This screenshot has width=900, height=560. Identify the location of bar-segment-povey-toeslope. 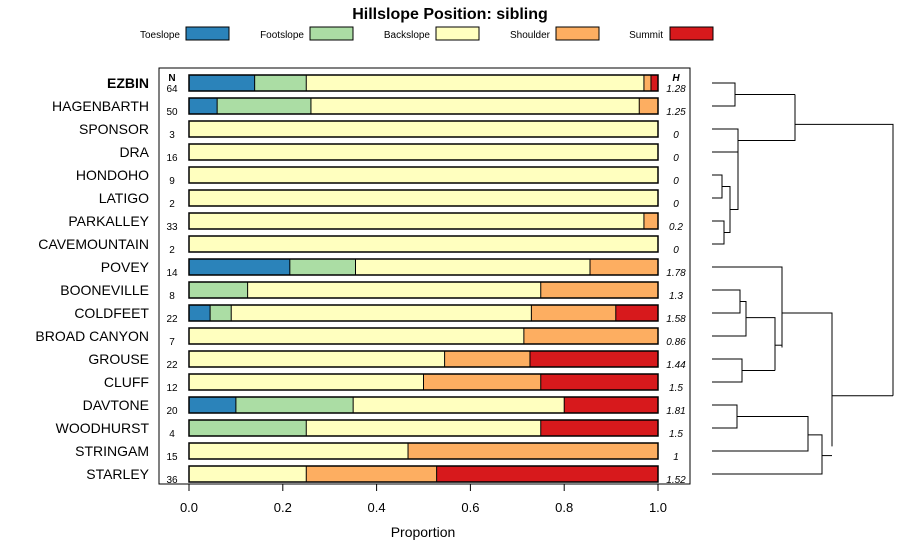
(239, 267).